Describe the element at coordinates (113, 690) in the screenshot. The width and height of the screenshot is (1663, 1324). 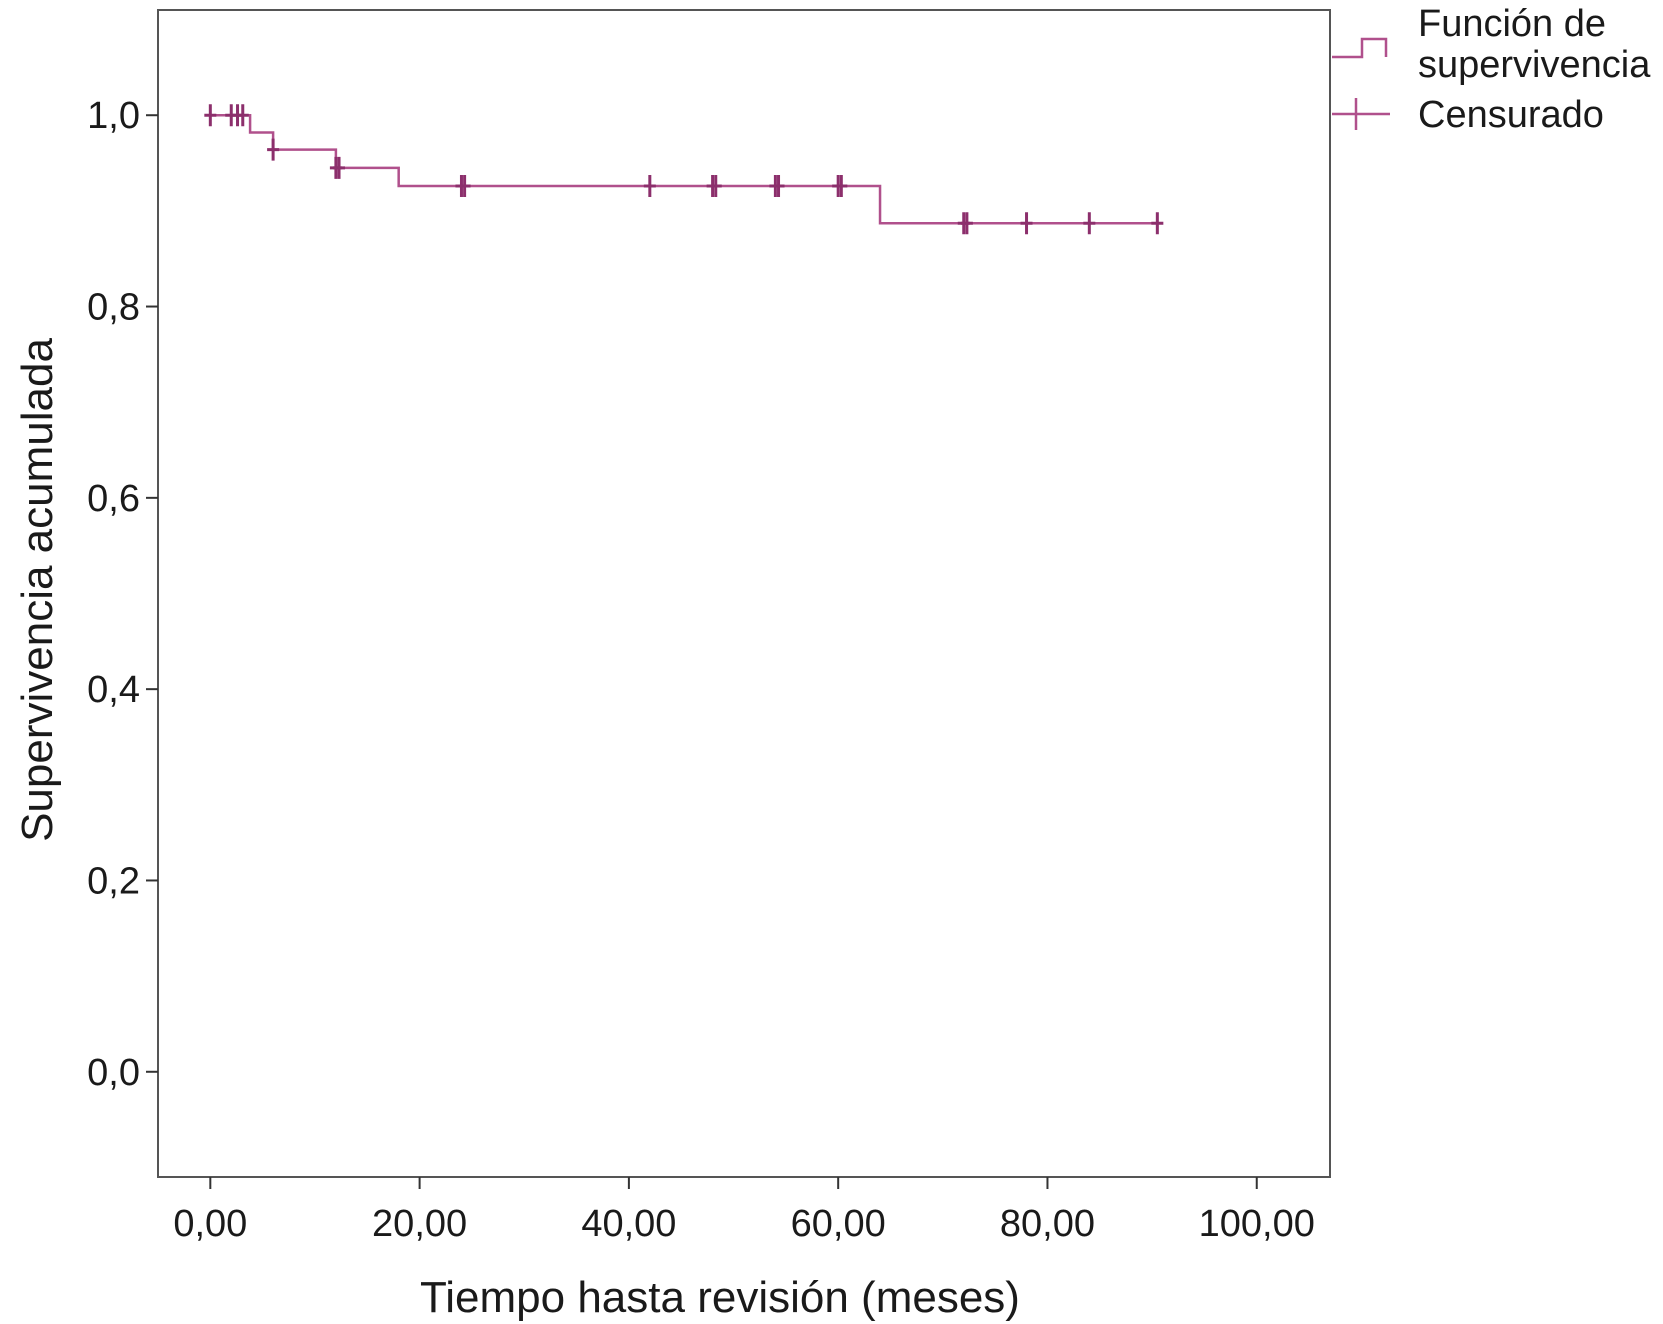
I see `y-tick-label: 0,4` at that location.